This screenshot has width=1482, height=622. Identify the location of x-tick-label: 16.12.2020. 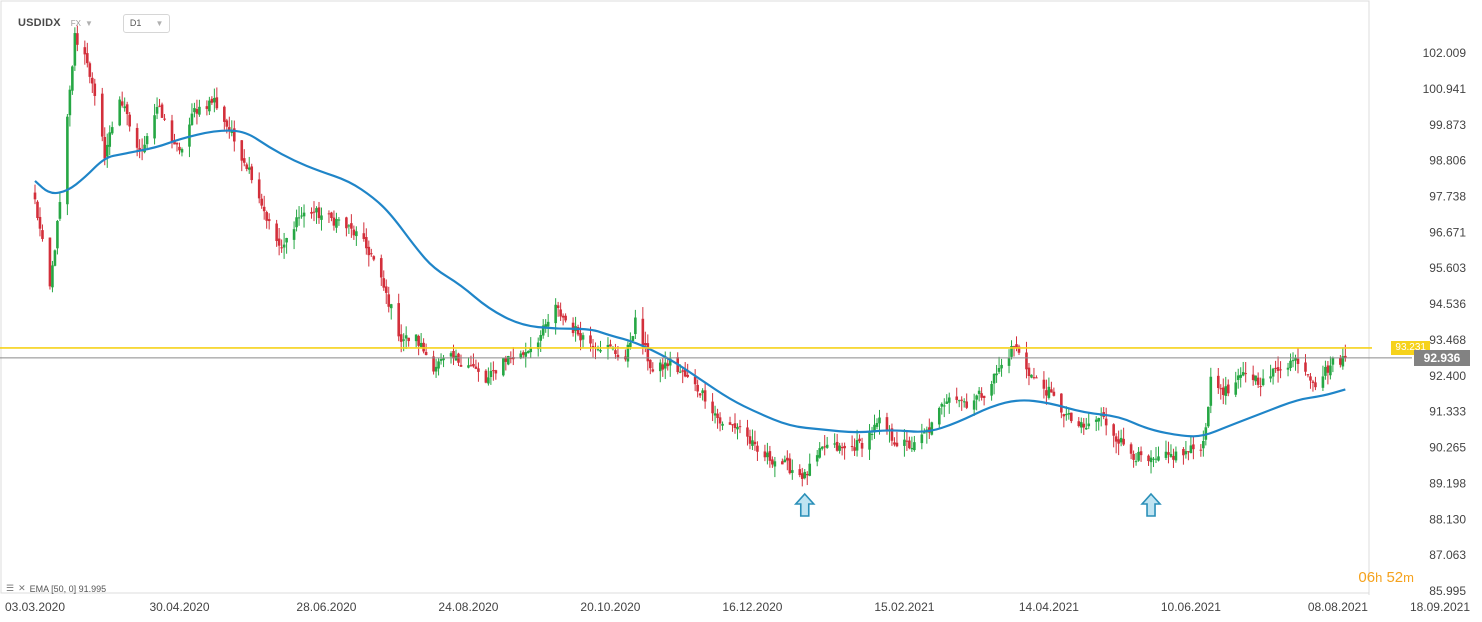
(752, 607).